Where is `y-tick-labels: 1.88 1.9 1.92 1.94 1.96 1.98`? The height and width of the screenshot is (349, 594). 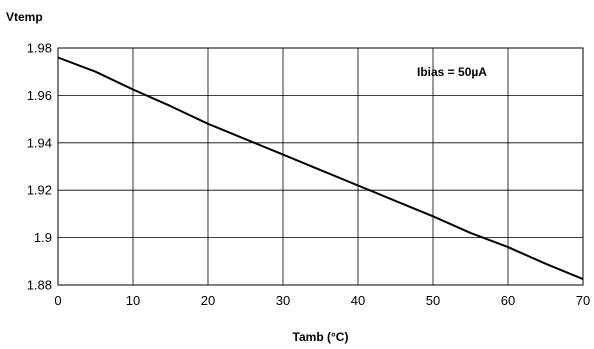
y-tick-labels: 1.88 1.9 1.92 1.94 1.96 1.98 is located at coordinates (39, 167).